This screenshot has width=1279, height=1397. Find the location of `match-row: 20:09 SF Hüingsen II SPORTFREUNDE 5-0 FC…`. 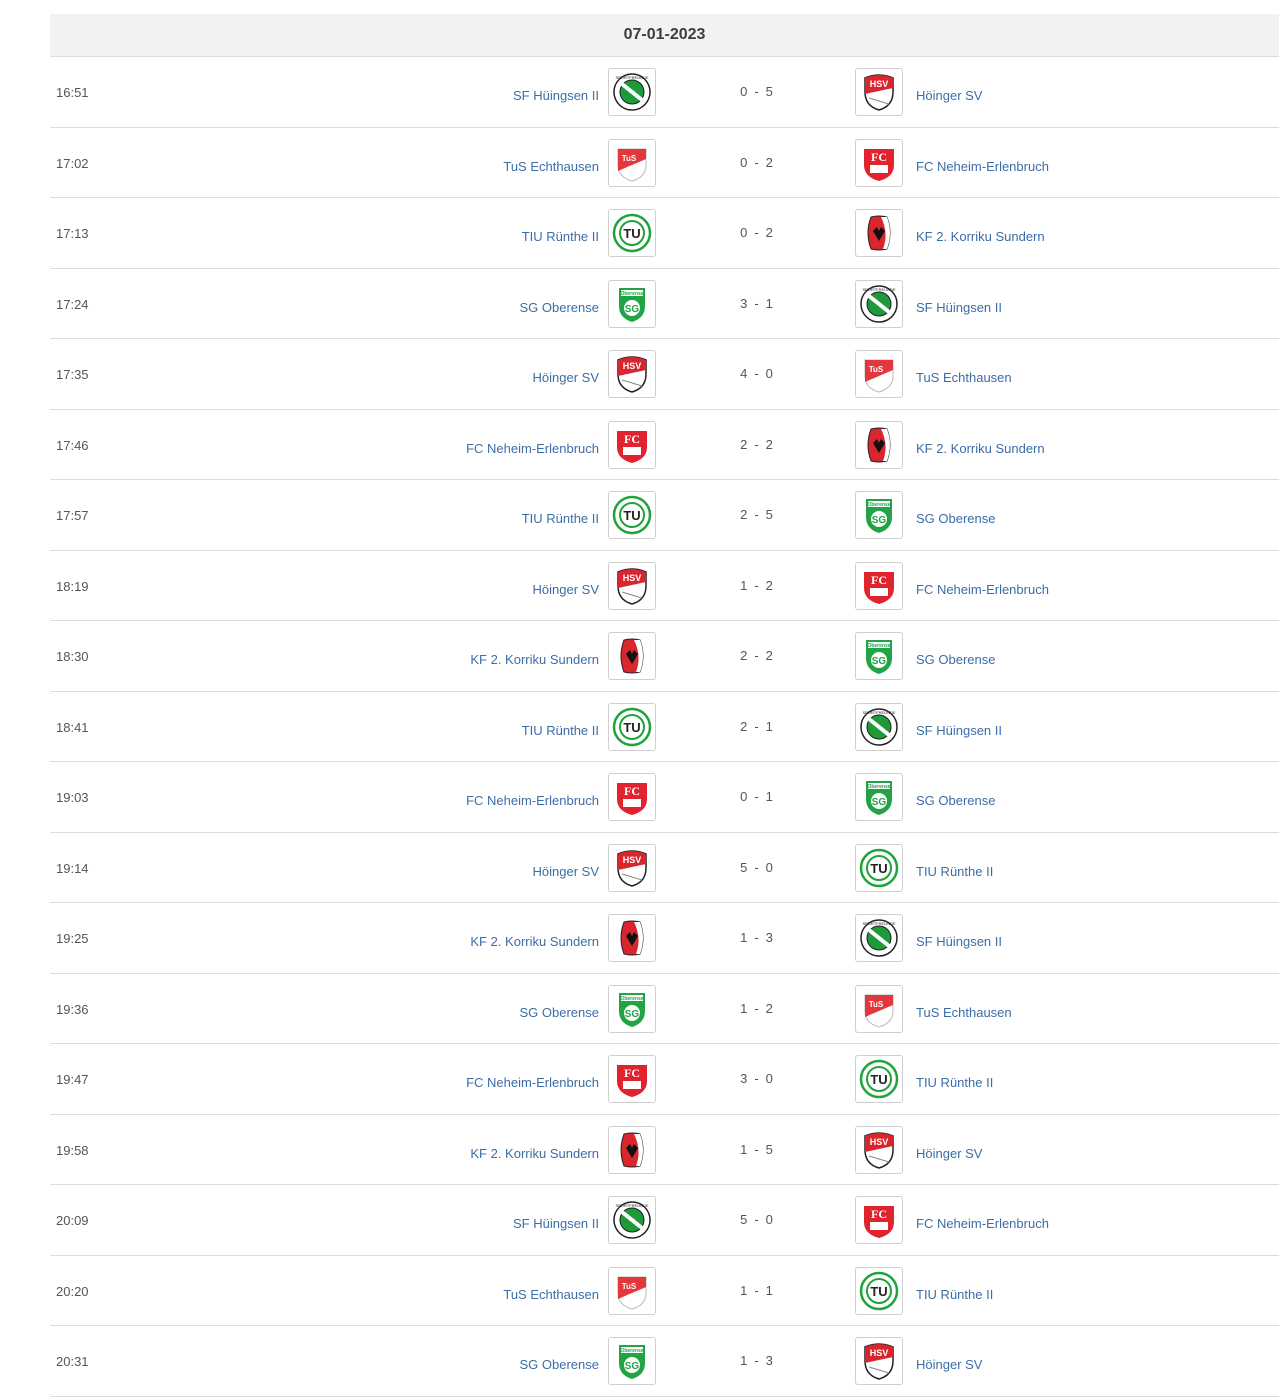

match-row: 20:09 SF Hüingsen II SPORTFREUNDE 5-0 FC… is located at coordinates (664, 1220).